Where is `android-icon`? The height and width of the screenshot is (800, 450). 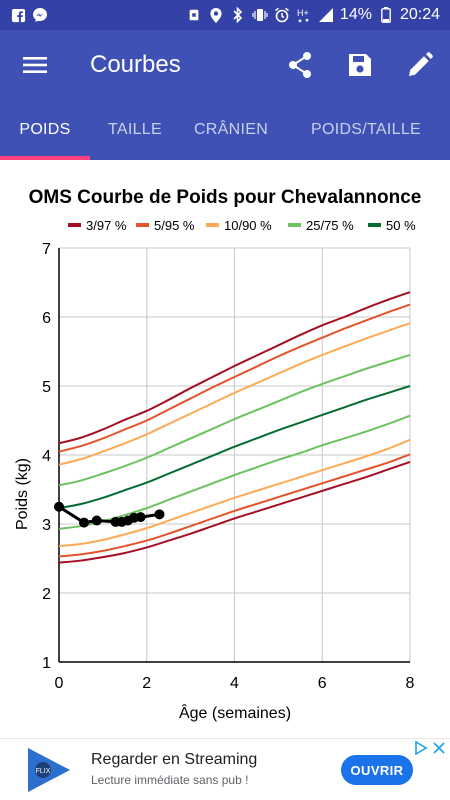 android-icon is located at coordinates (194, 15).